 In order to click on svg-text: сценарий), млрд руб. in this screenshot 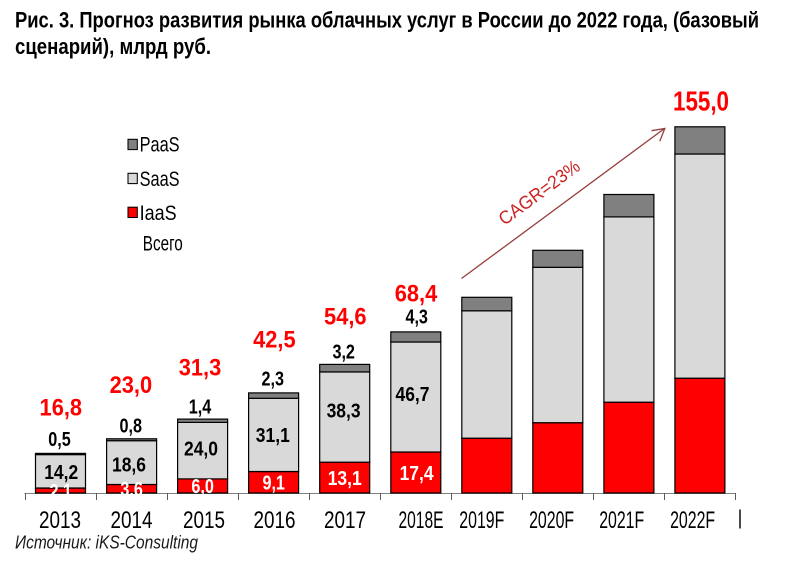, I will do `click(113, 46)`.